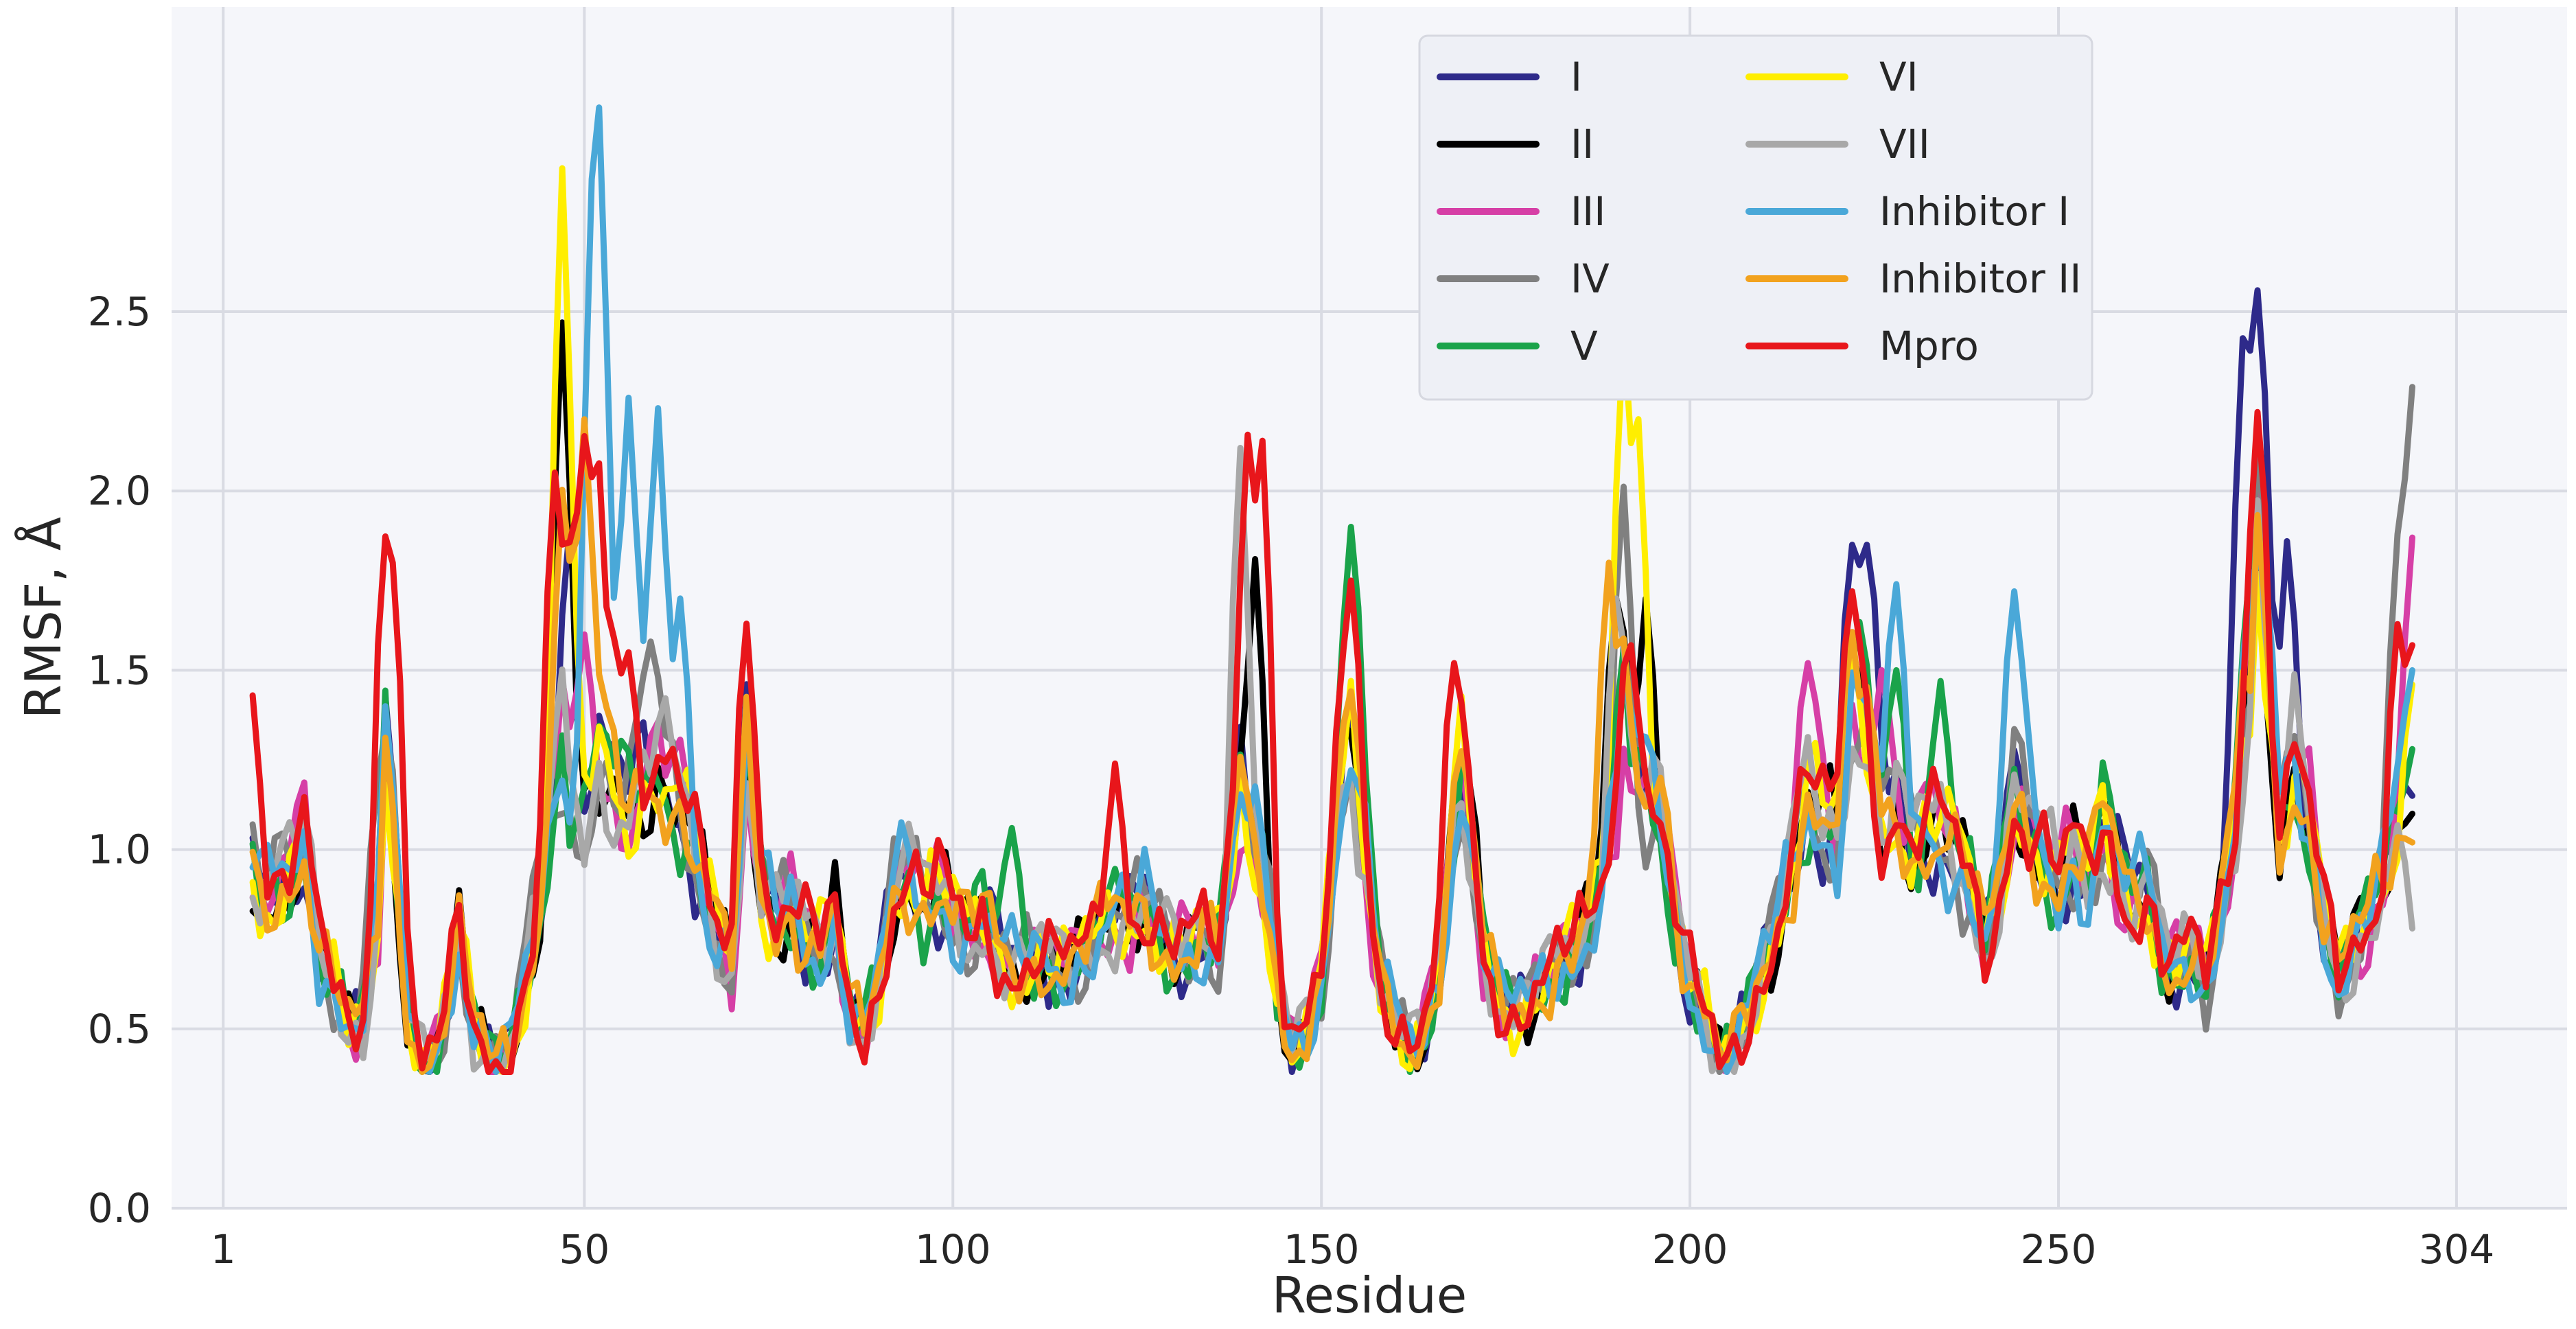 This screenshot has width=2576, height=1329. What do you see at coordinates (1523, 279) in the screenshot?
I see `legend-item: IV` at bounding box center [1523, 279].